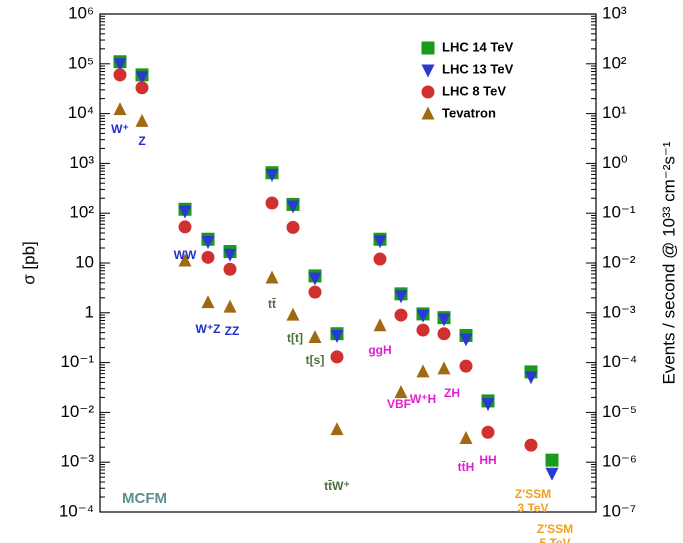 Image resolution: width=683 pixels, height=543 pixels. I want to click on category-label: HH, so click(487, 460).